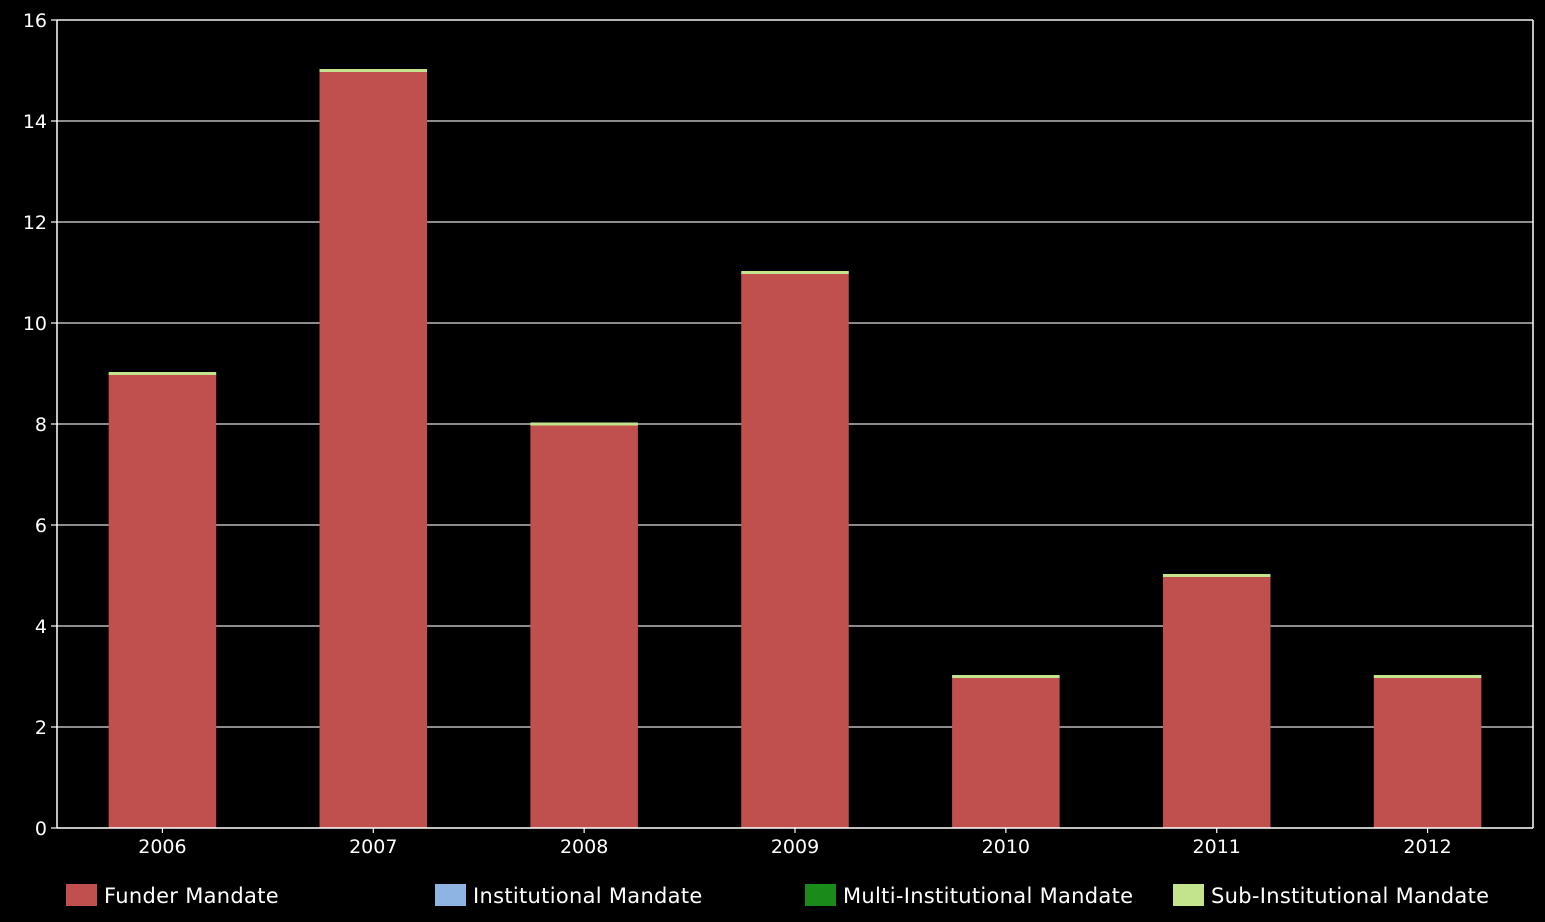 This screenshot has width=1545, height=922. Describe the element at coordinates (41, 425) in the screenshot. I see `y-tick-label: 8` at that location.